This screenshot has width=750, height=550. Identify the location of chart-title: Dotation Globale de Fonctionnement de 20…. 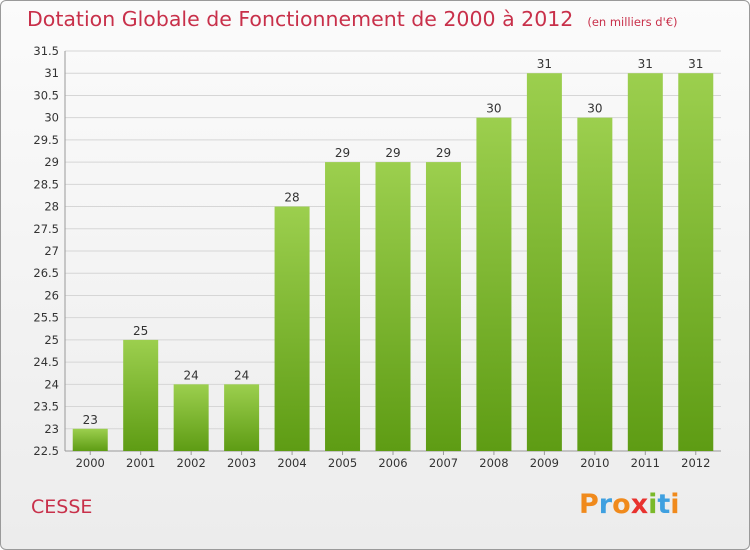
(352, 19).